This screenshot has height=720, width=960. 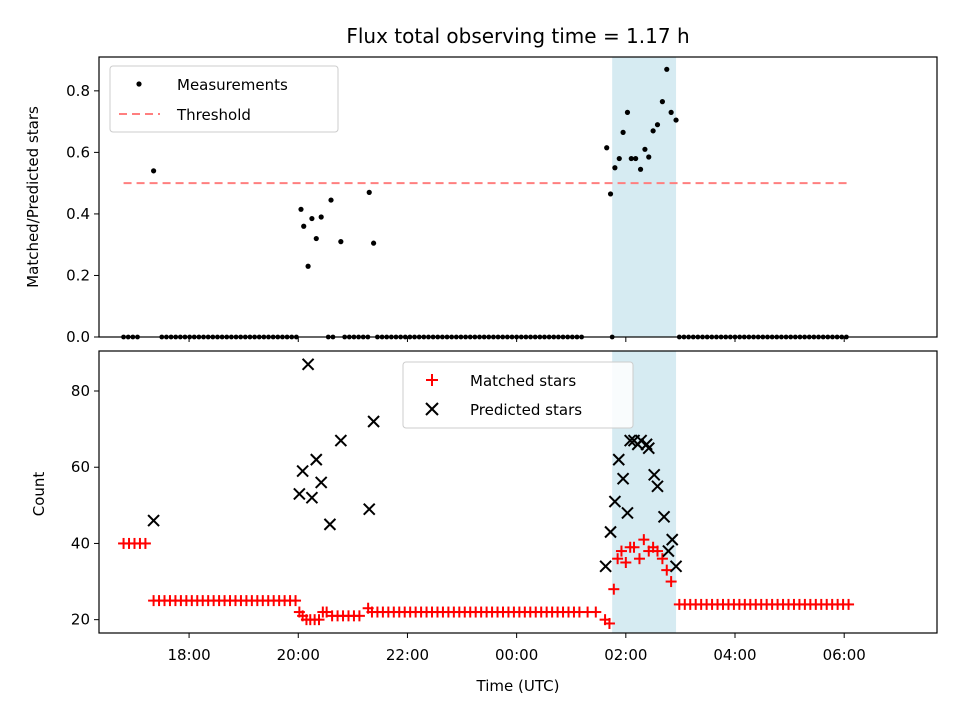 I want to click on bottom-ylabel: Count, so click(x=39, y=494).